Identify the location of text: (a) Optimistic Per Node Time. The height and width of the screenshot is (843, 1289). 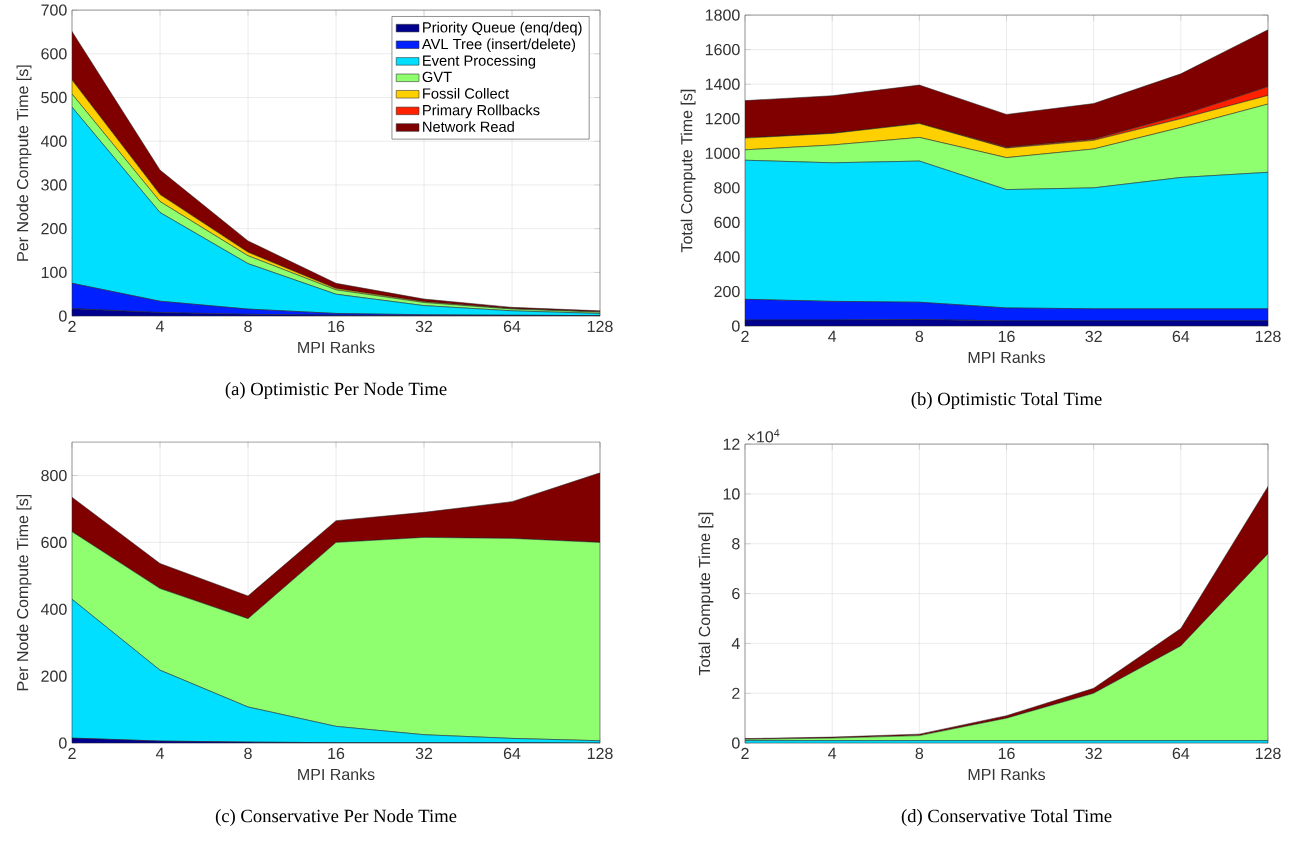
(336, 391).